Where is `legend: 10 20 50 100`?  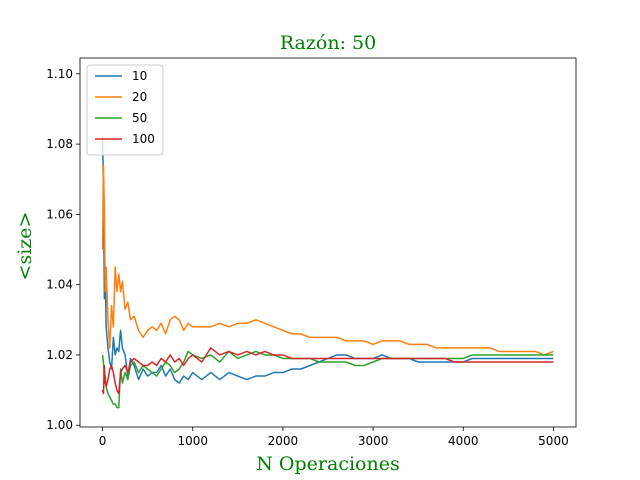
legend: 10 20 50 100 is located at coordinates (125, 110).